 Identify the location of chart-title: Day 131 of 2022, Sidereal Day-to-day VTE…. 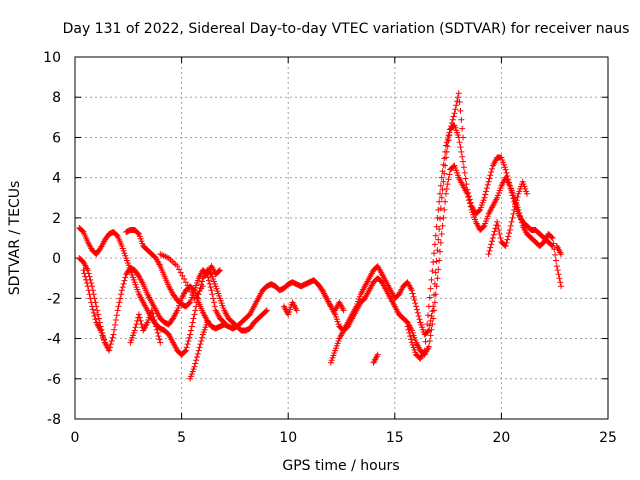
(346, 29).